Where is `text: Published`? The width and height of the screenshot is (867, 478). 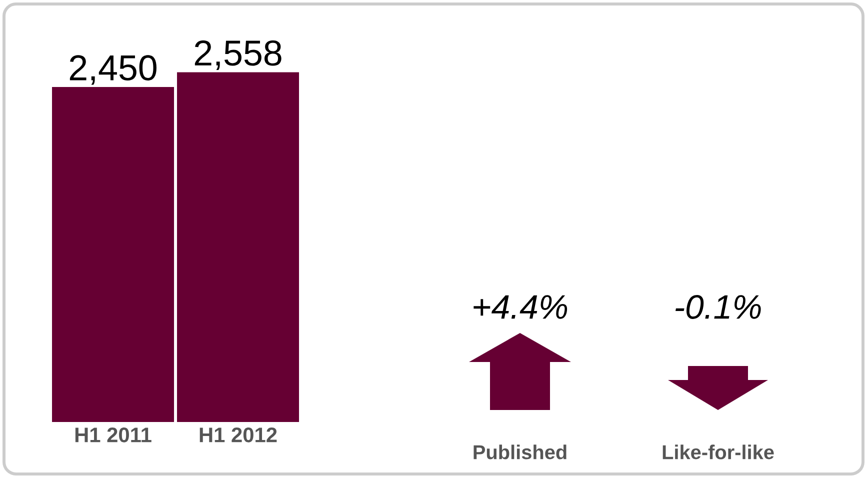 text: Published is located at coordinates (520, 452).